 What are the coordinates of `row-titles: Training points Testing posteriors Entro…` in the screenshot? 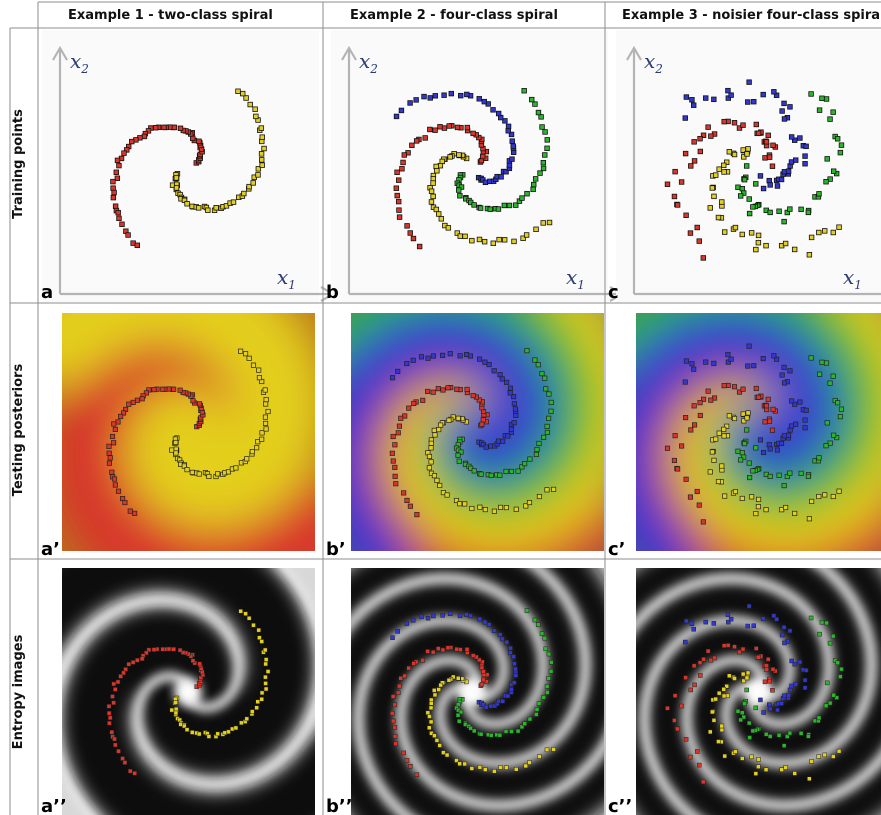 It's located at (18, 429).